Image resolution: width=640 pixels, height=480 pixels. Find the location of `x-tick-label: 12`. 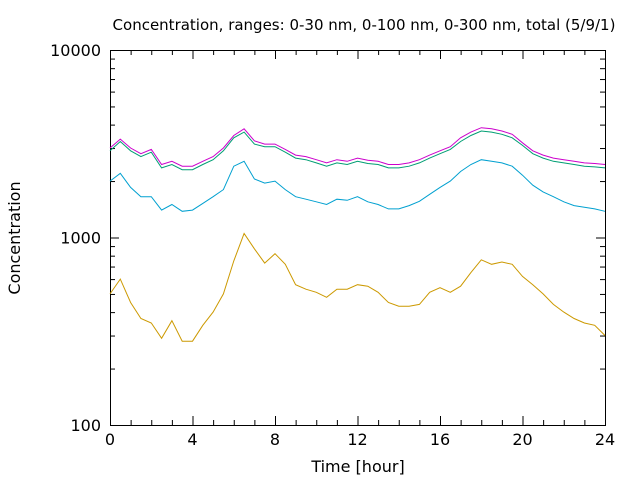

x-tick-label: 12 is located at coordinates (357, 439).